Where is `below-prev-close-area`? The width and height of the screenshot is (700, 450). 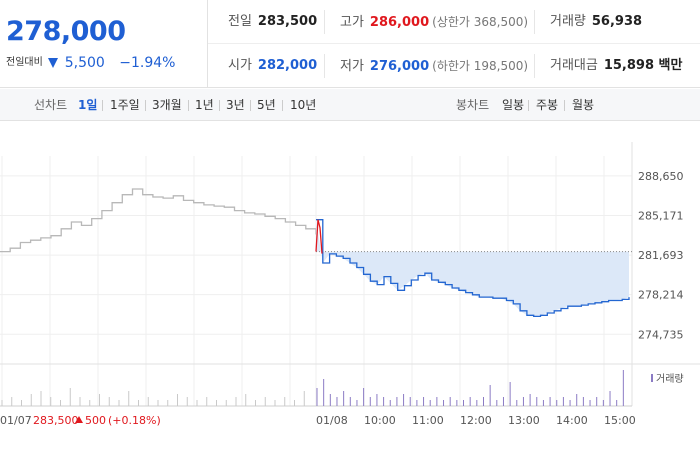
below-prev-close-area is located at coordinates (472, 268).